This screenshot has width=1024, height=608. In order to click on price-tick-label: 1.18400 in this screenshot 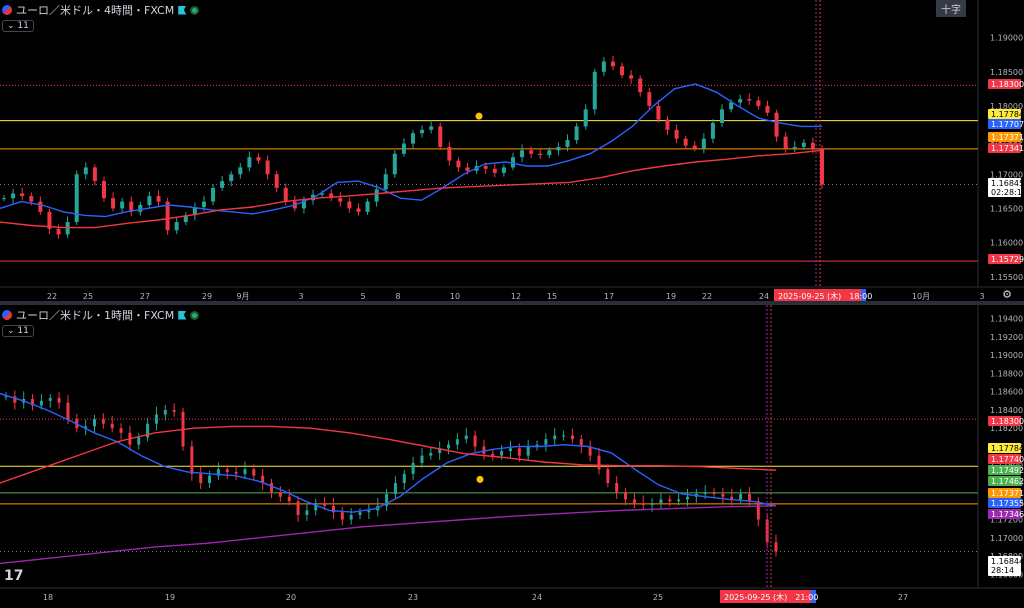, I will do `click(1006, 410)`.